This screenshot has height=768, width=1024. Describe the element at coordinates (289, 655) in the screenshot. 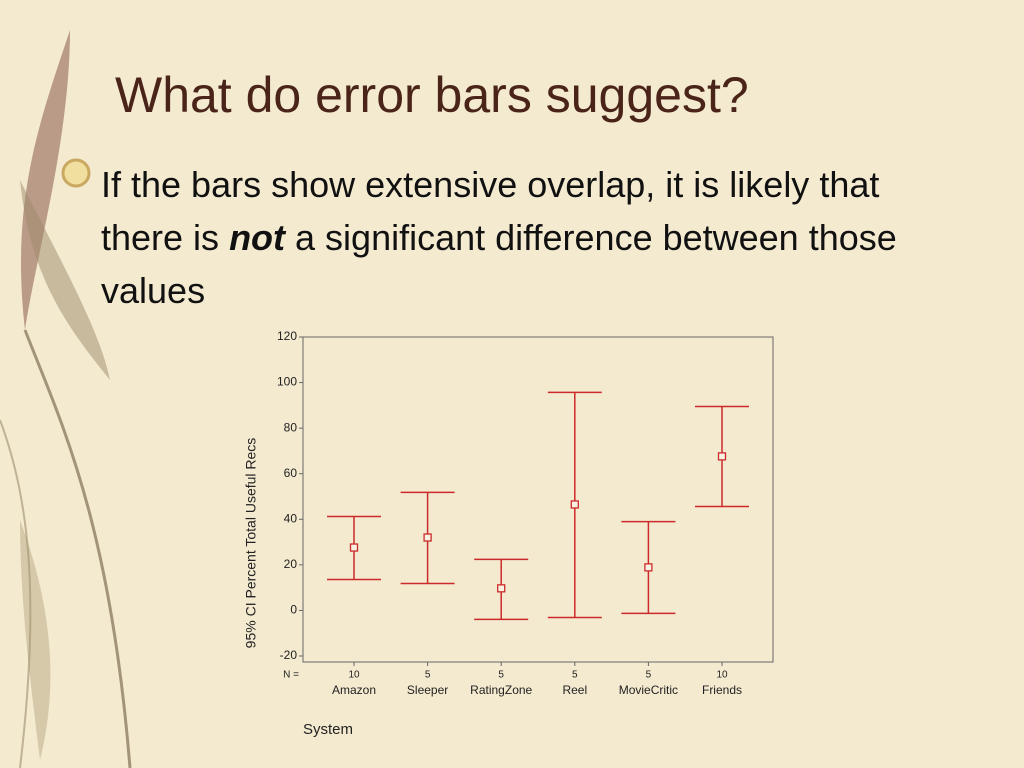

I see `y-tick-label: -20` at that location.